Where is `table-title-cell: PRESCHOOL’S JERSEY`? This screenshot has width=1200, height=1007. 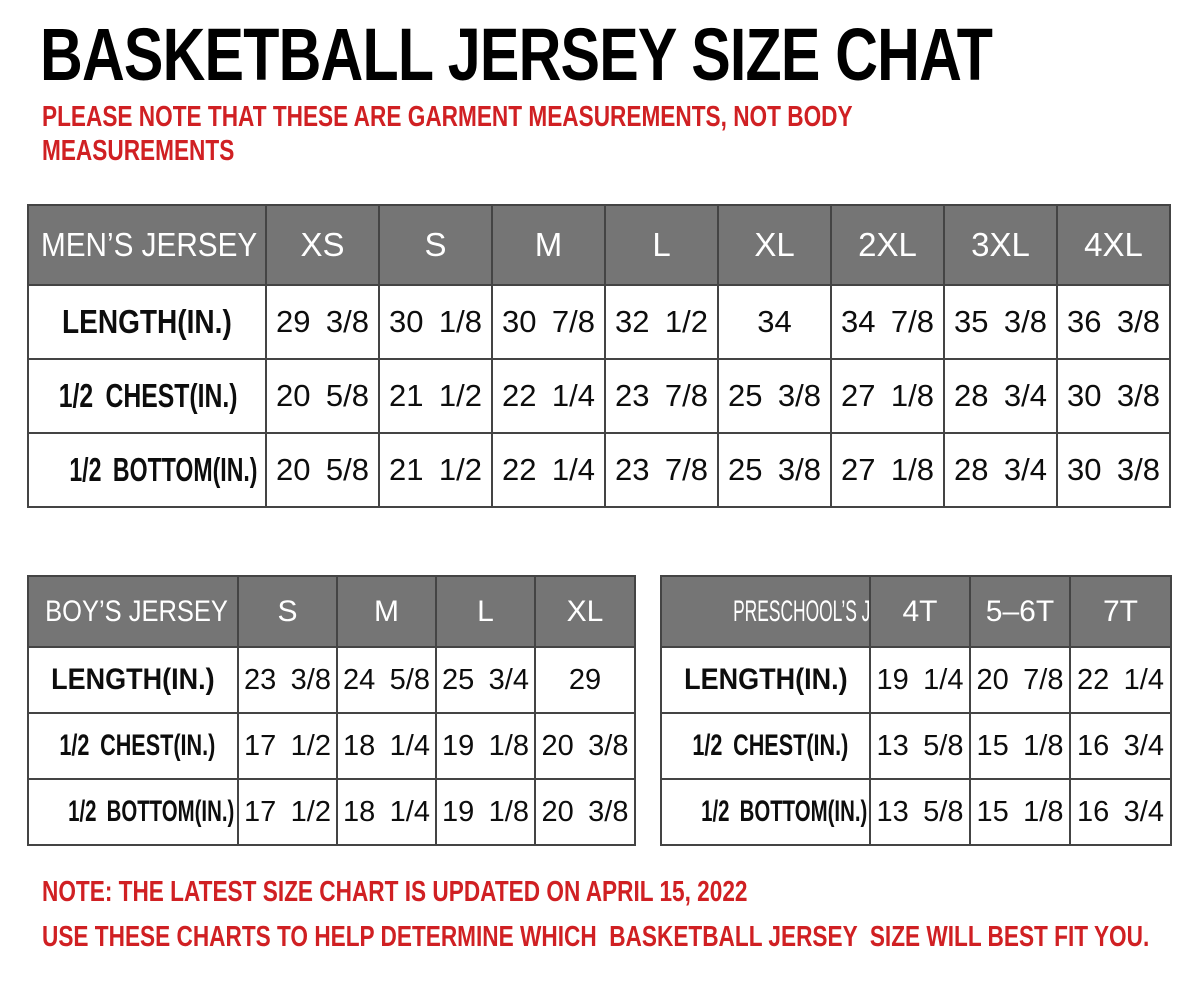
table-title-cell: PRESCHOOL’S JERSEY is located at coordinates (765, 611).